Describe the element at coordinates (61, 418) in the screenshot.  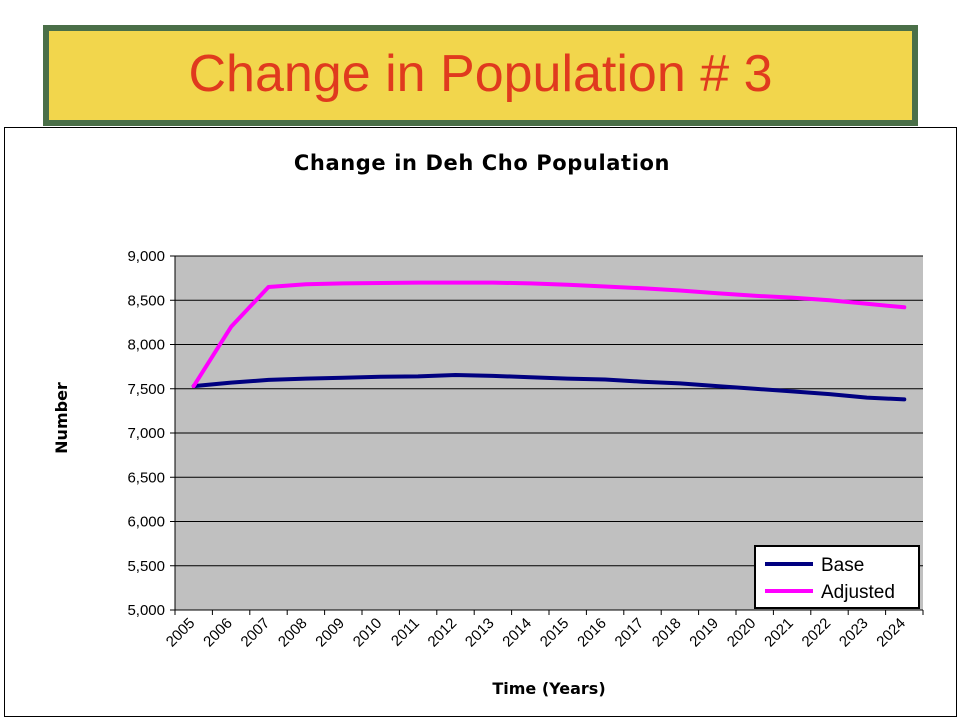
I see `y-axis-title: Number` at that location.